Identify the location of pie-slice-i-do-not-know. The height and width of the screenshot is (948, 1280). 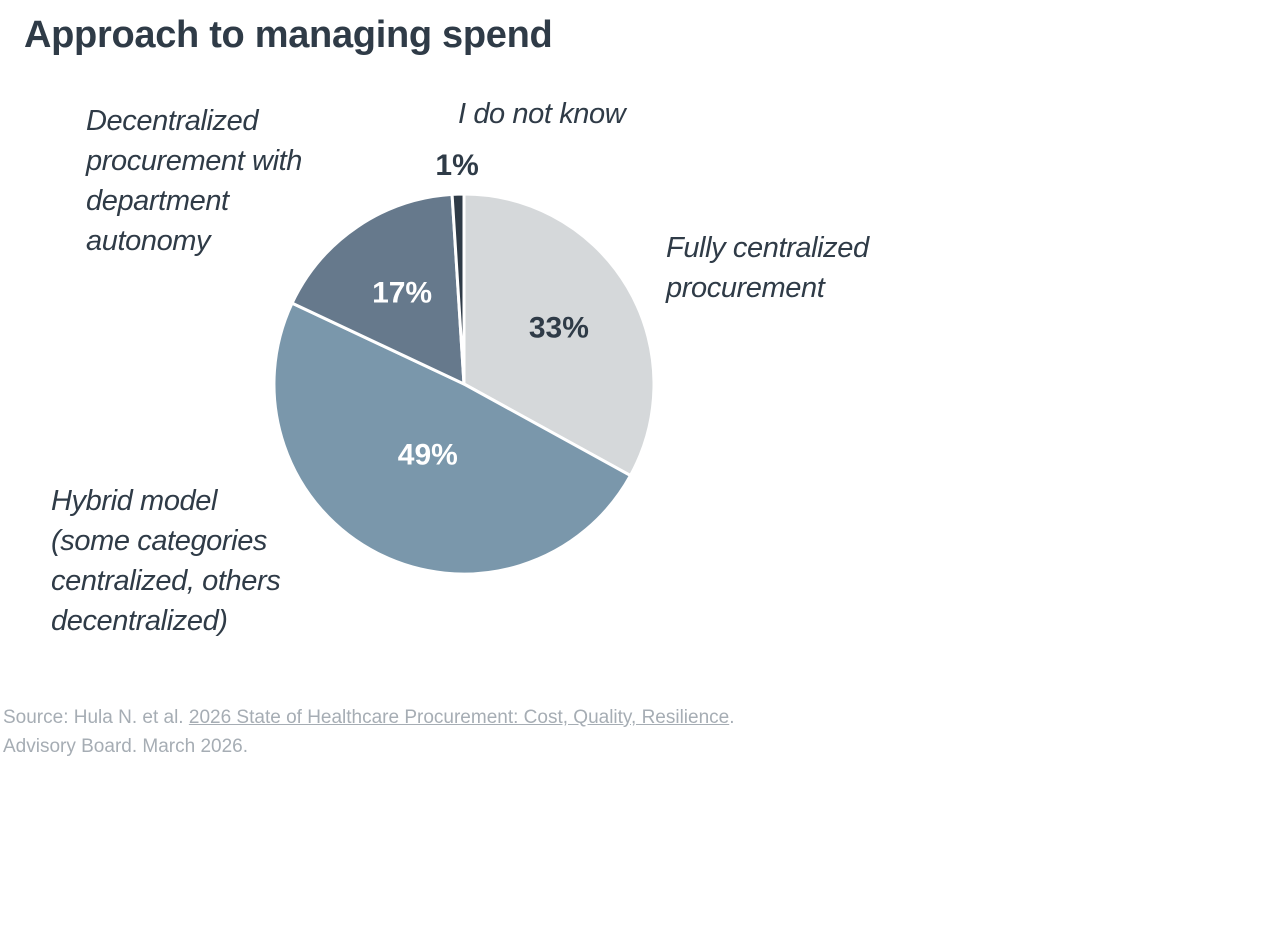
(458, 289).